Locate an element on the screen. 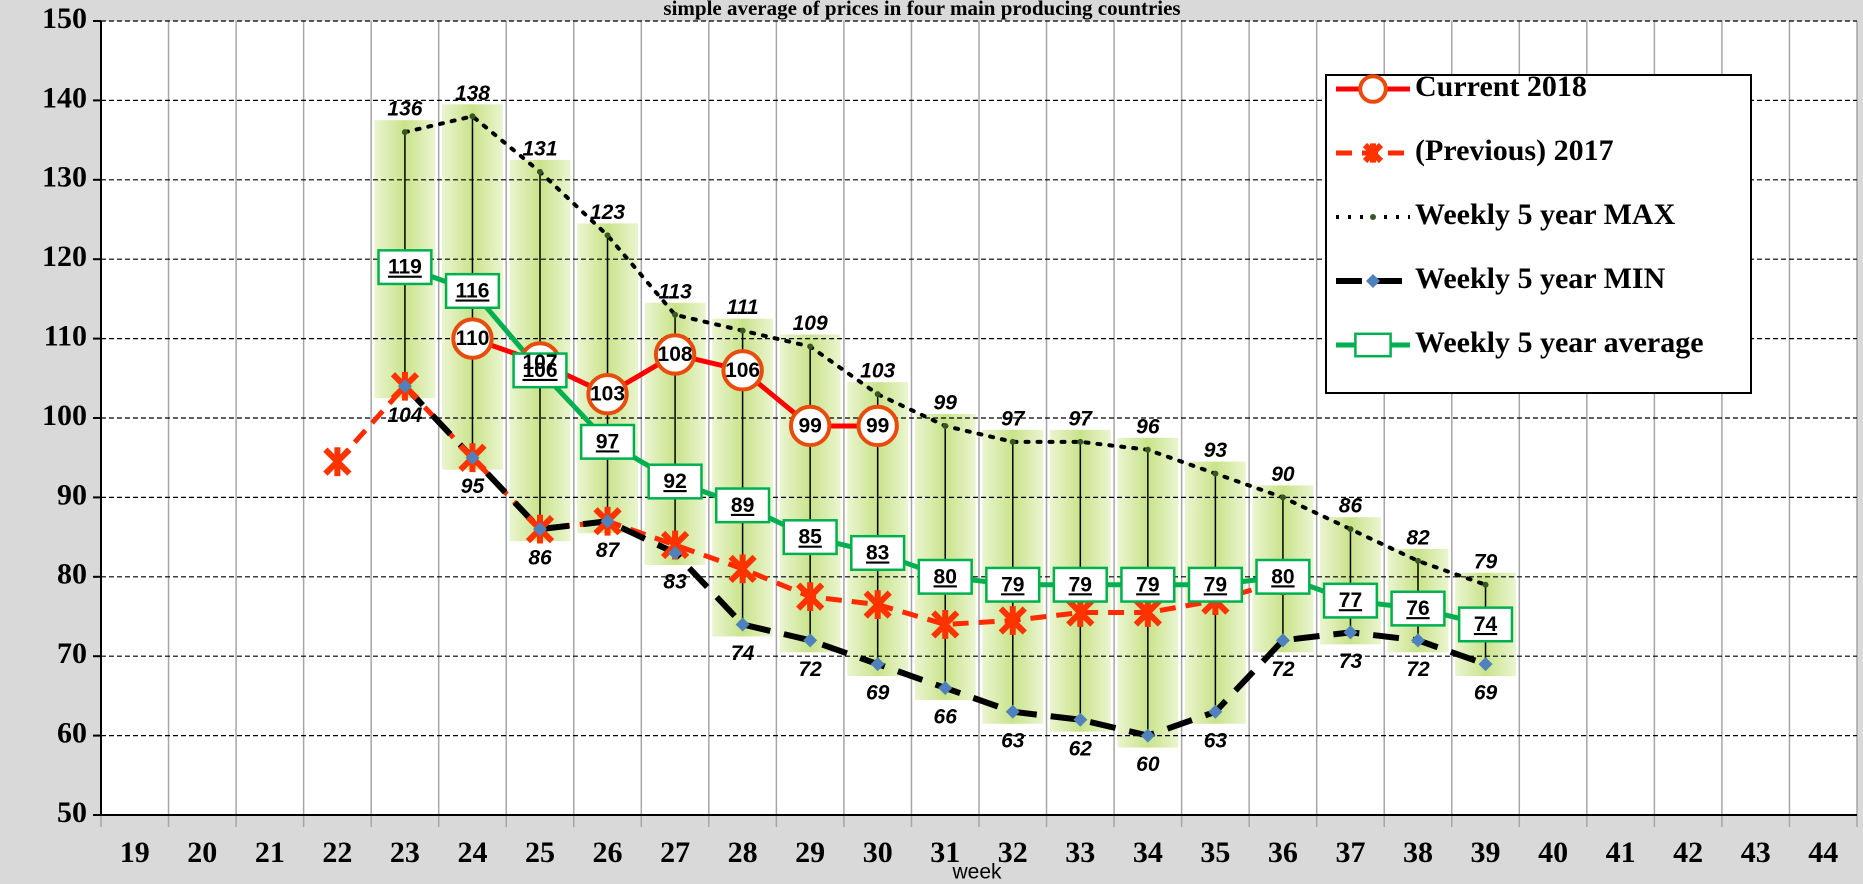 This screenshot has height=884, width=1863. data-label: 85 is located at coordinates (810, 537).